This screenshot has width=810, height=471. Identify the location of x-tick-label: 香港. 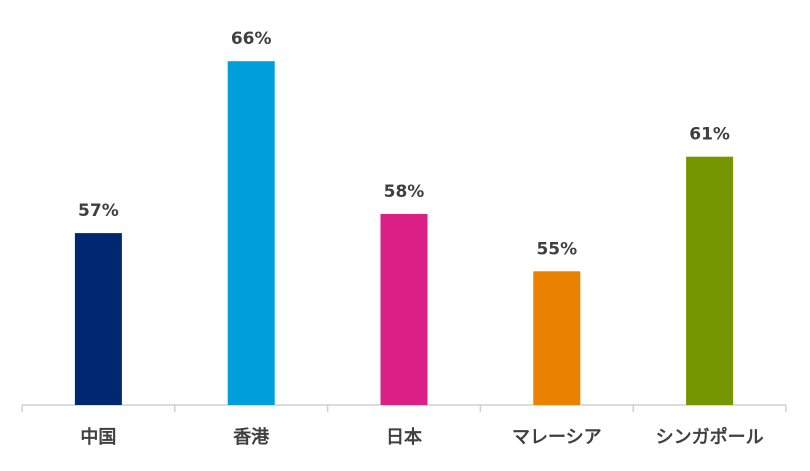
(251, 437).